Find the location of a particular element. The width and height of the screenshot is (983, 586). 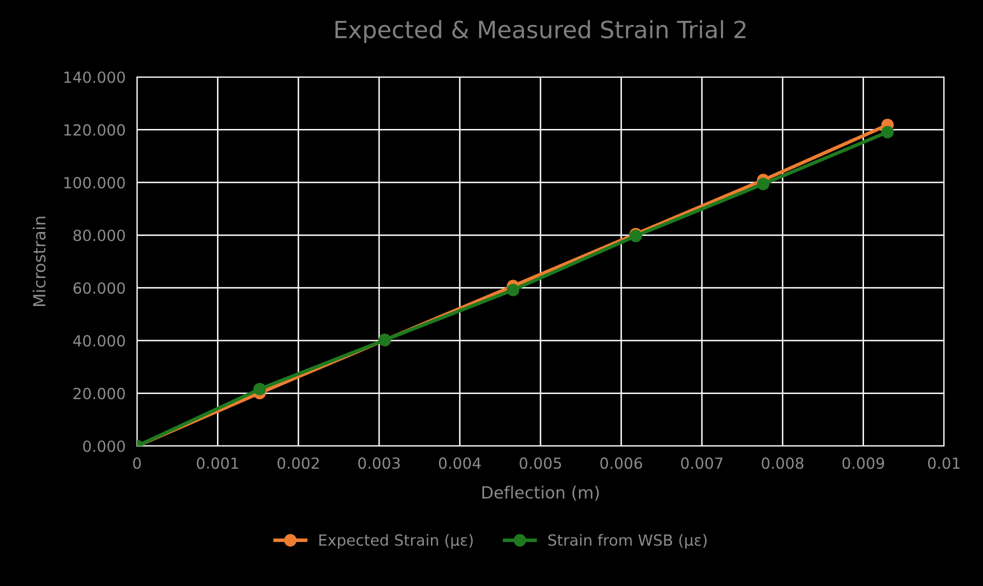

x-tick-label: 0 is located at coordinates (137, 463).